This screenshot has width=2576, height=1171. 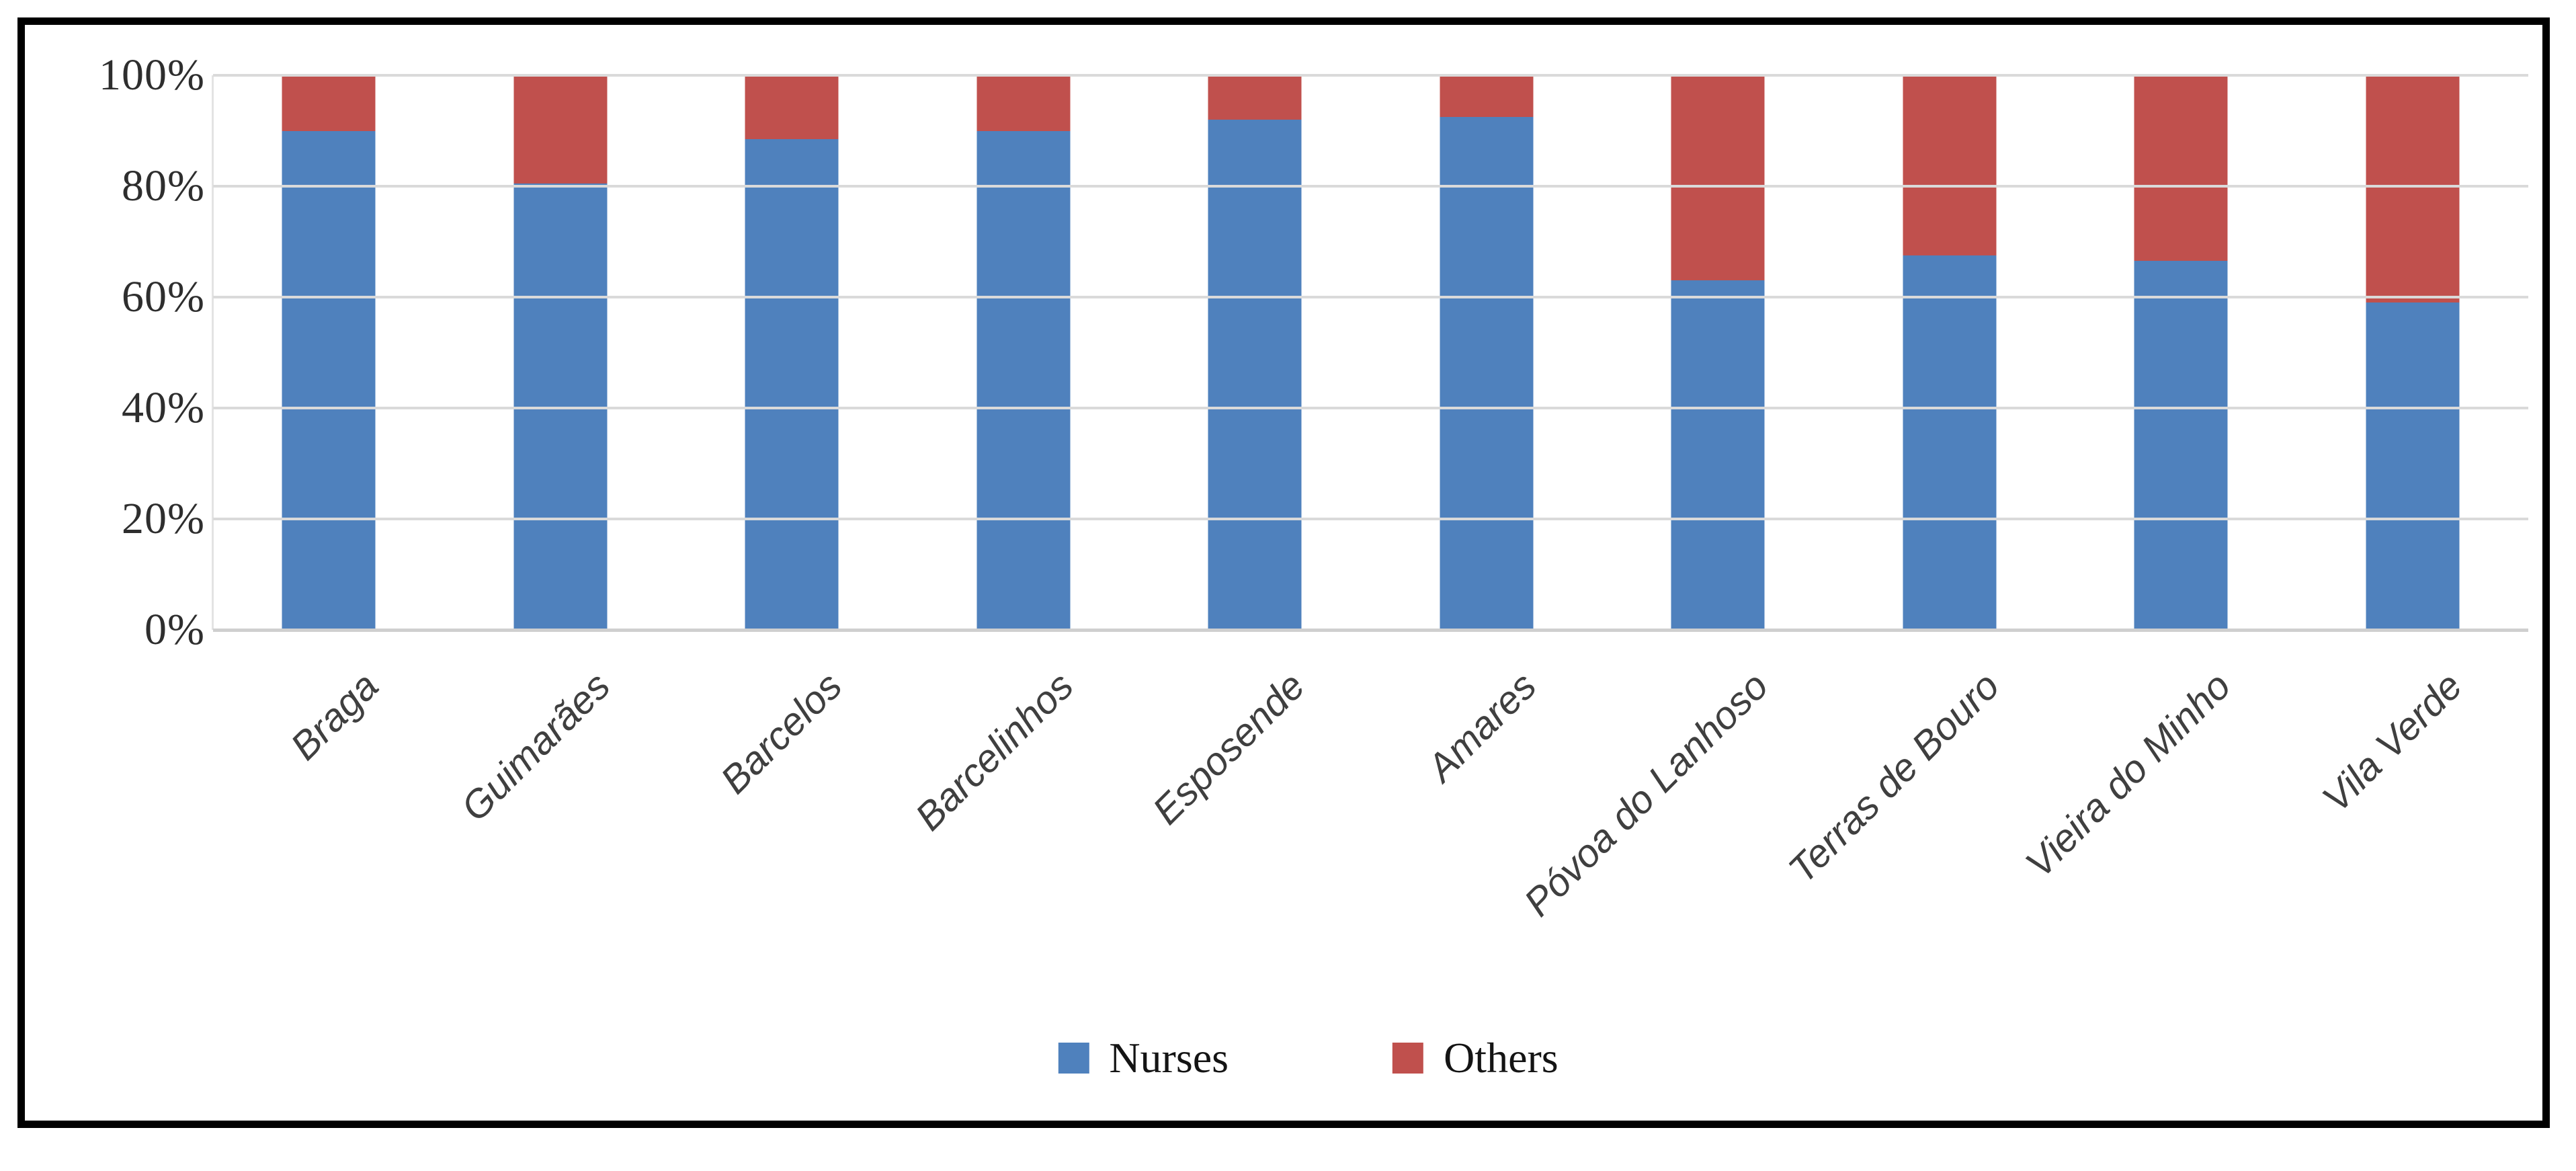 I want to click on x-axis-line, so click(x=1370, y=630).